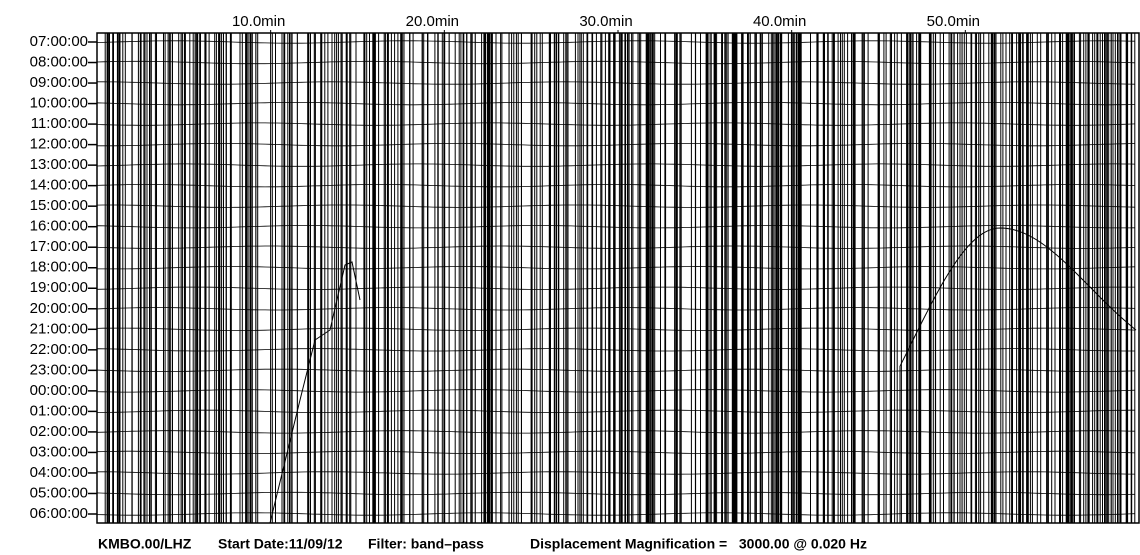 This screenshot has width=1140, height=555. Describe the element at coordinates (59, 492) in the screenshot. I see `row-label: 05:00:00` at that location.